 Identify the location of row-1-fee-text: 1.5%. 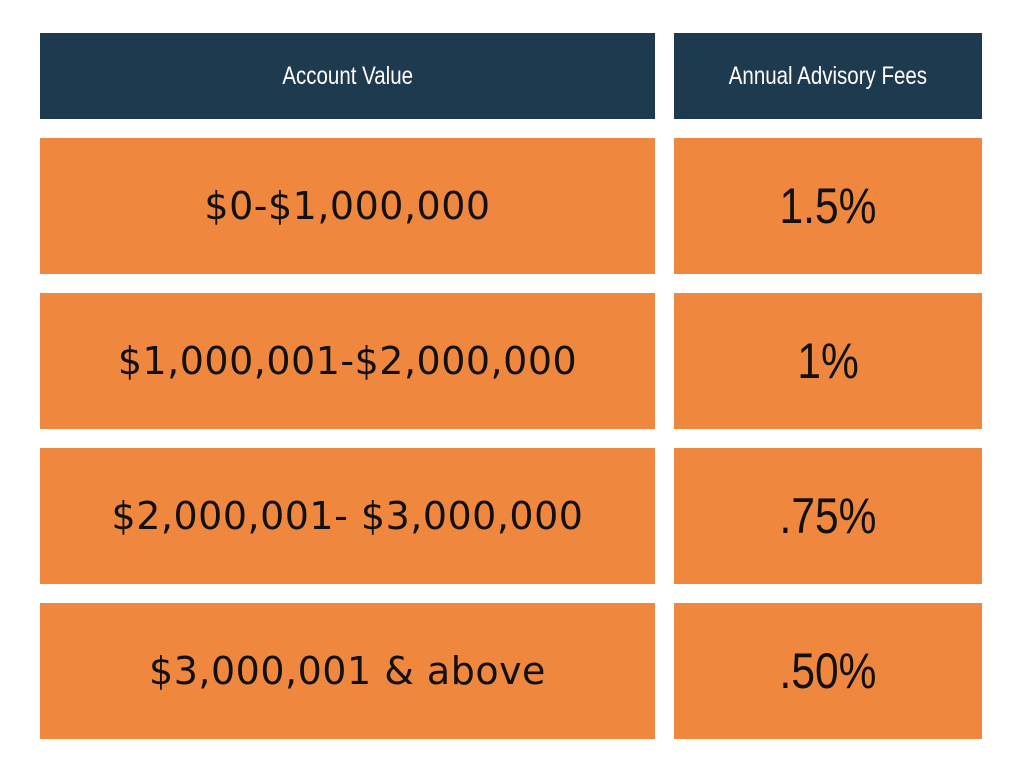
(828, 206).